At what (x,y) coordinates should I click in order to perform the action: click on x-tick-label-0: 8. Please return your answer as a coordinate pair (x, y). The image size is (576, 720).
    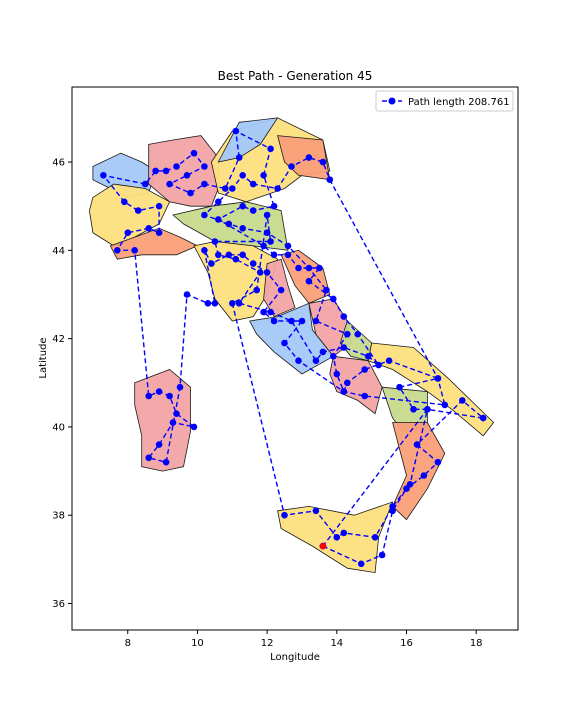
    Looking at the image, I should click on (128, 643).